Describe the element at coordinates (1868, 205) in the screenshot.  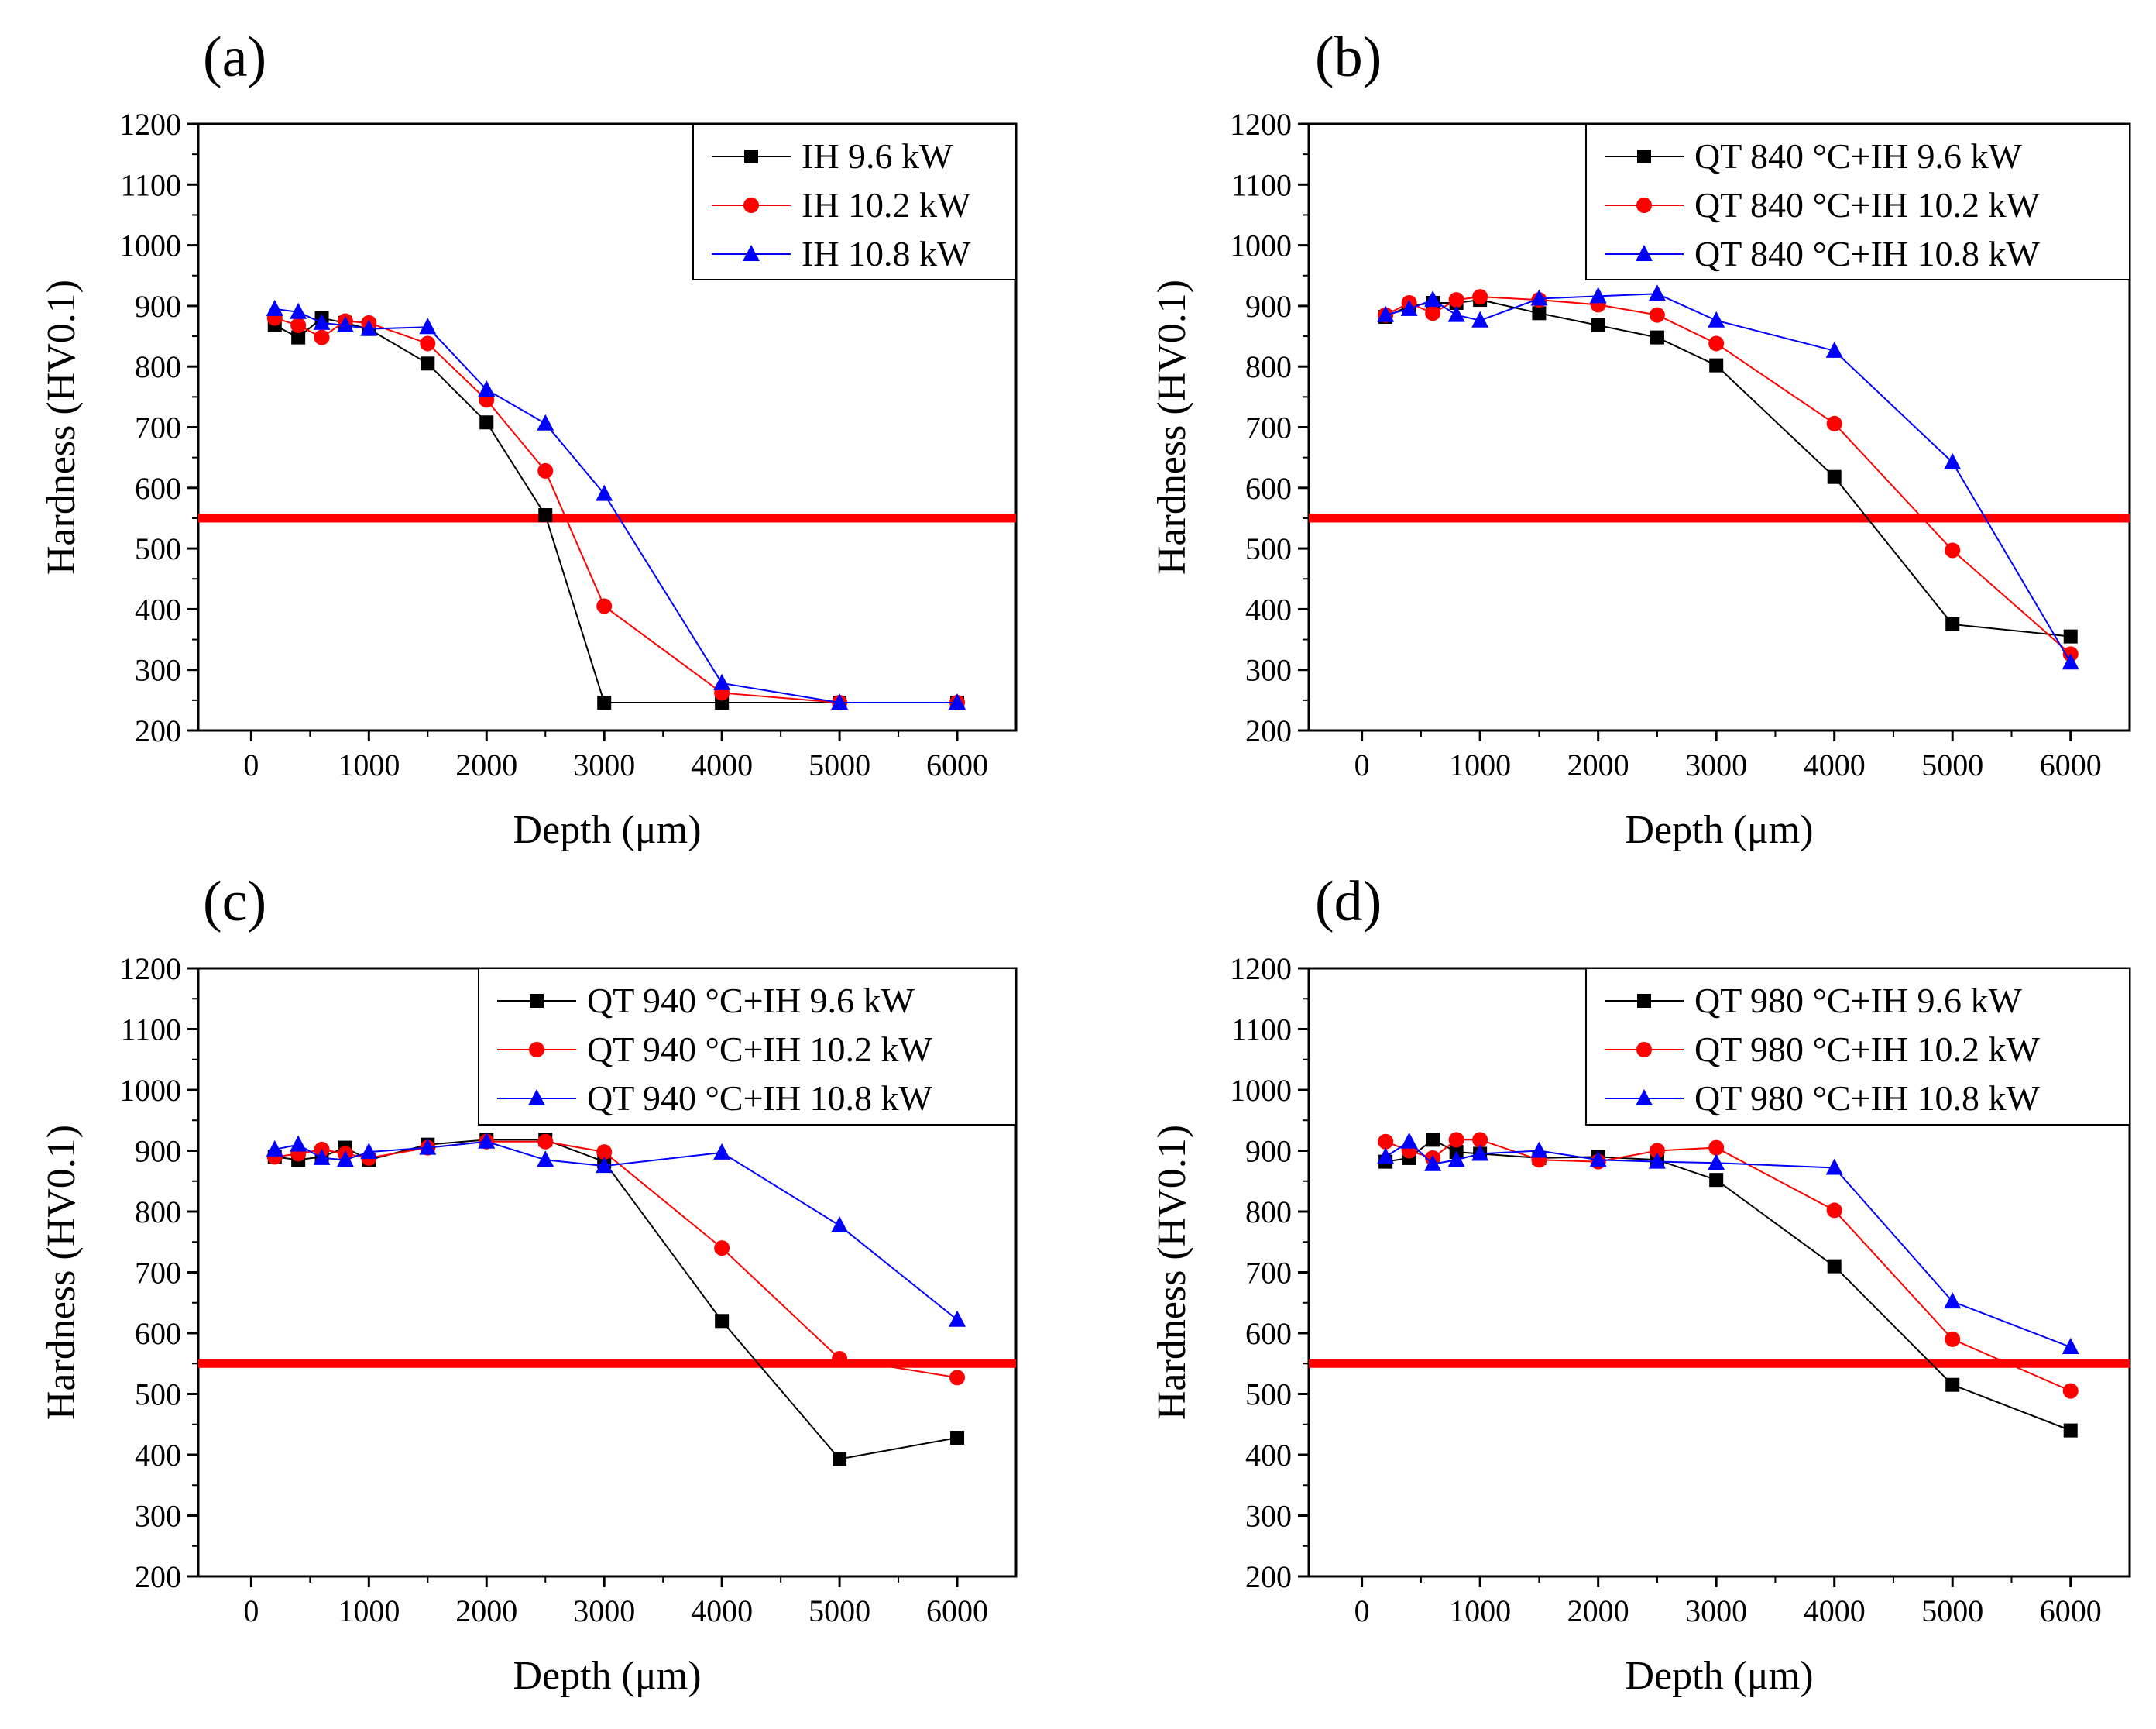
I see `legend-label: QT 840 °C+IH 10.2 kW` at that location.